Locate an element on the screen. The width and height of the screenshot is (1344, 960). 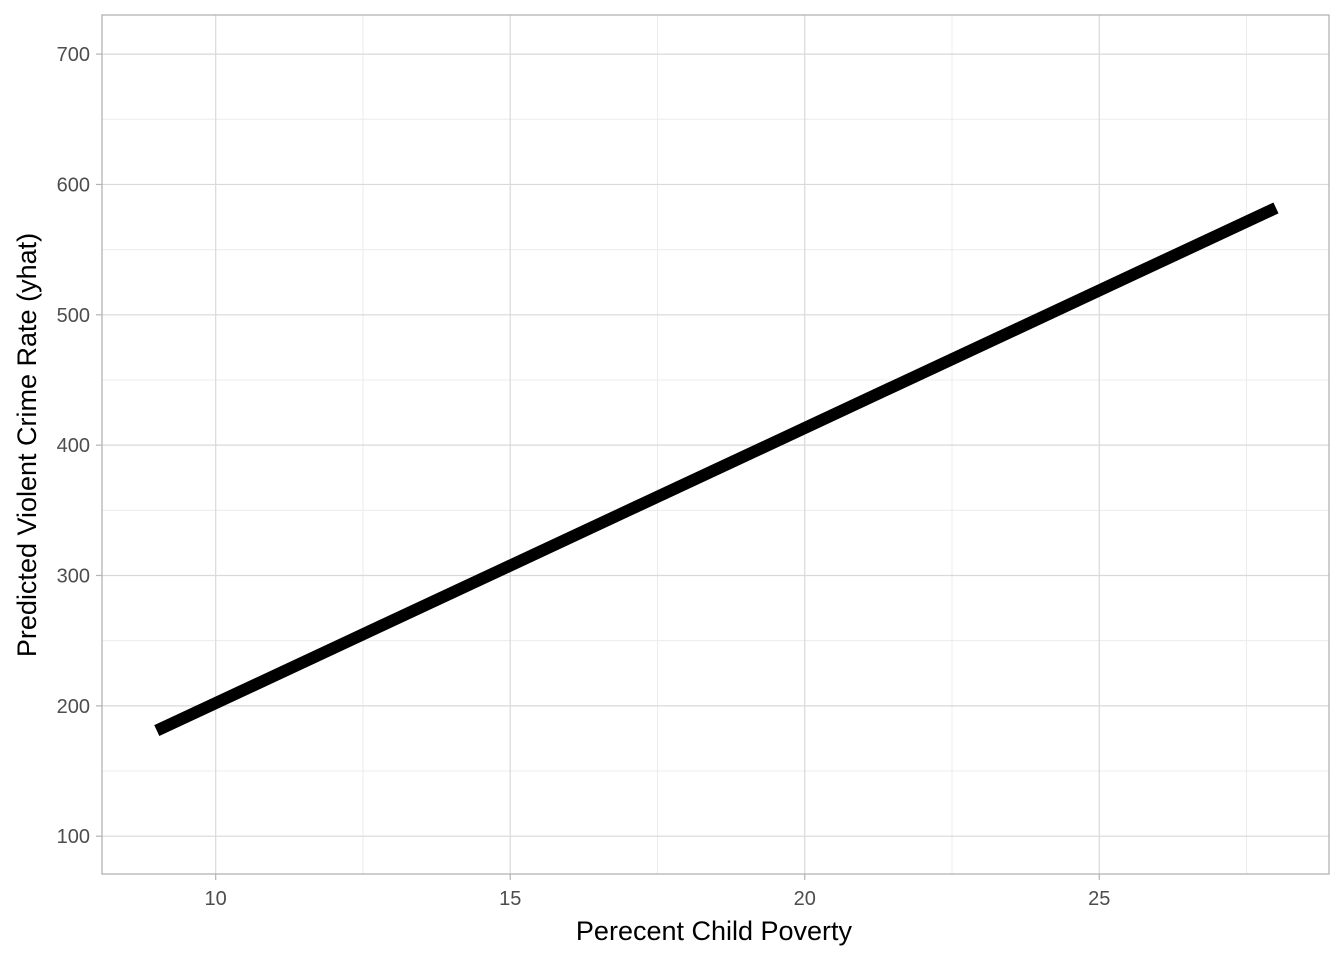
y-tick-label: 400 is located at coordinates (73, 446).